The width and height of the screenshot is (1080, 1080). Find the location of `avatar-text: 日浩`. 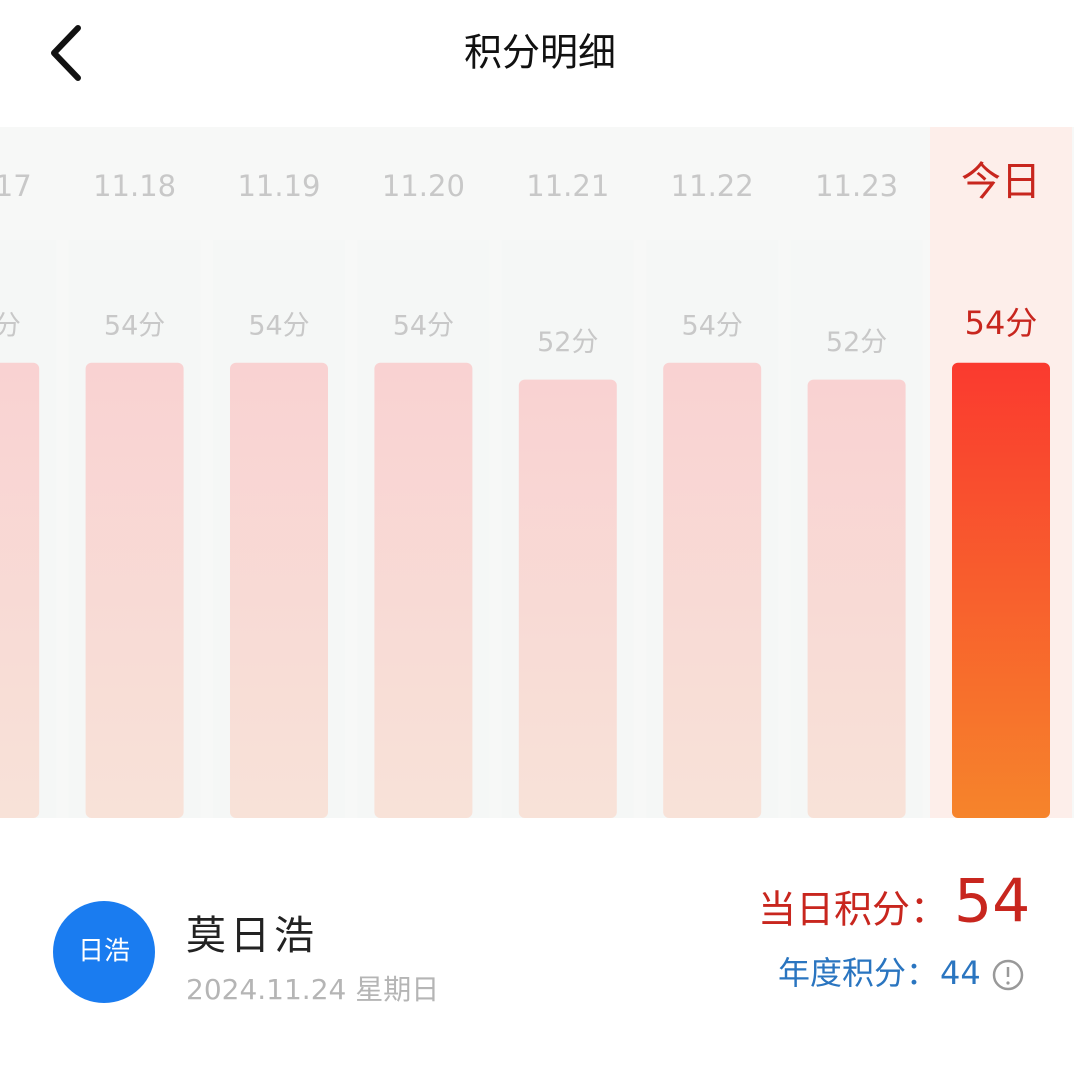

avatar-text: 日浩 is located at coordinates (104, 952).